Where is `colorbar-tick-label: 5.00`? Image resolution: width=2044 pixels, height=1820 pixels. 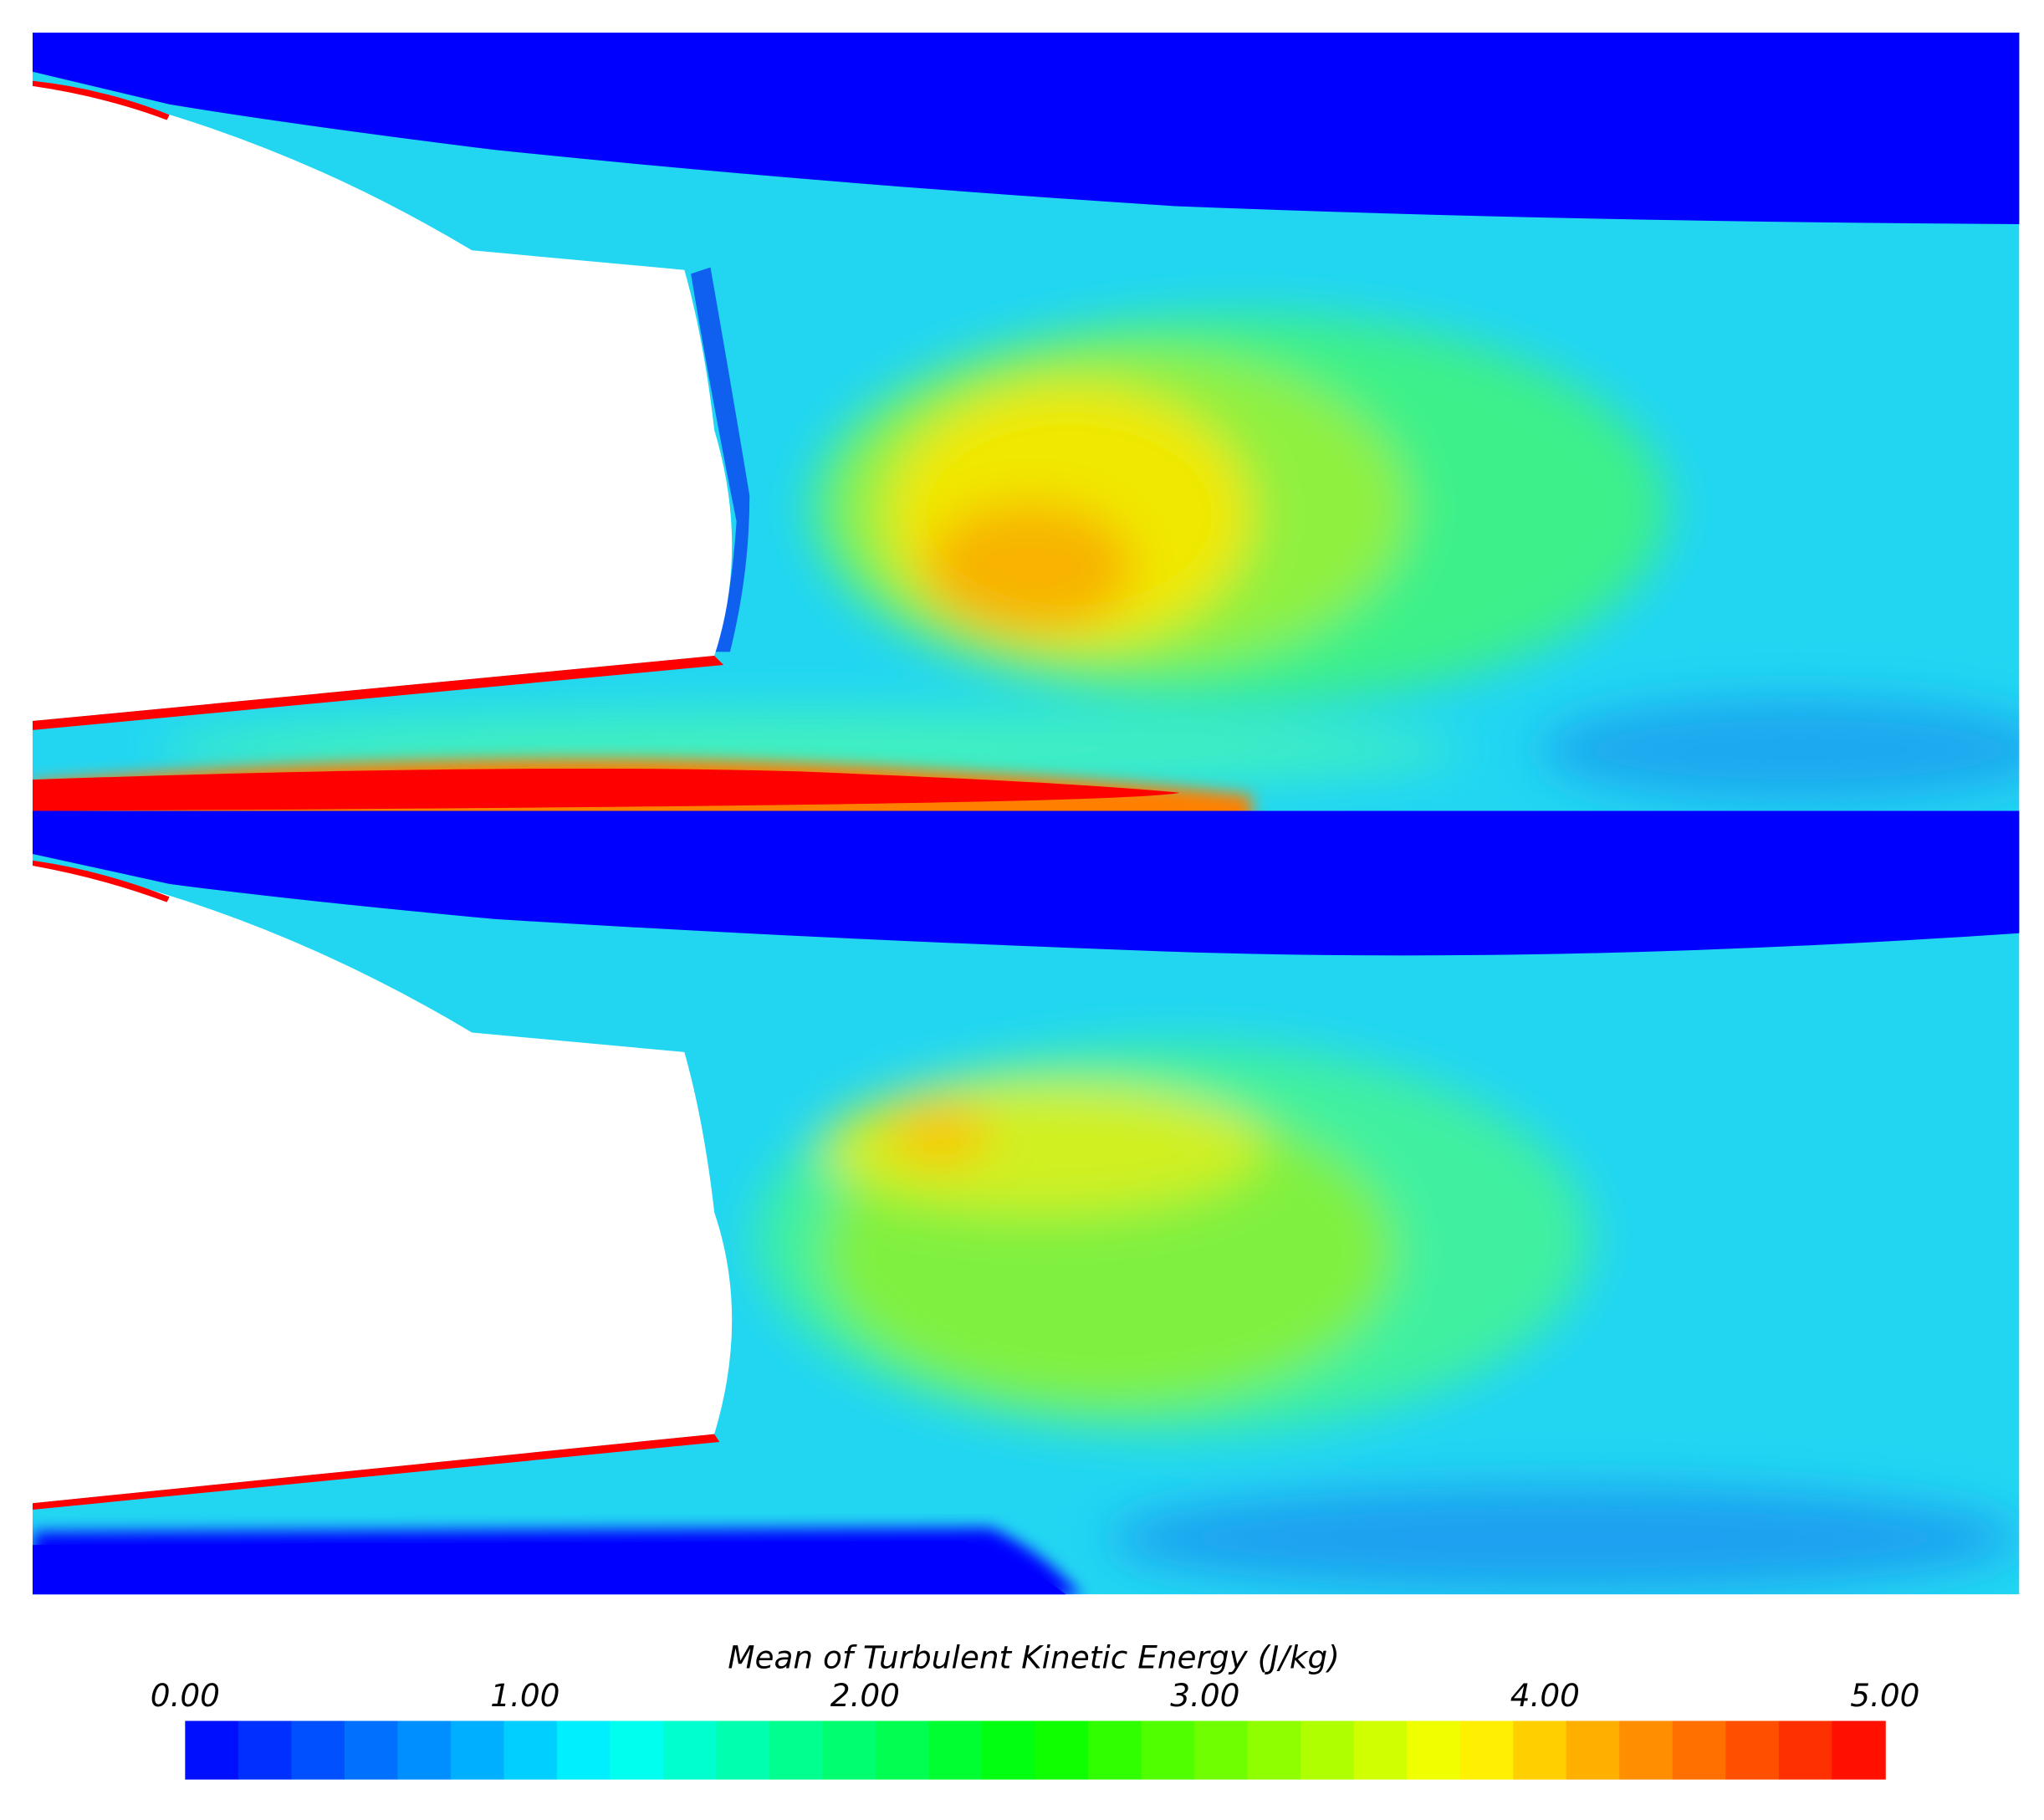 colorbar-tick-label: 5.00 is located at coordinates (1884, 1695).